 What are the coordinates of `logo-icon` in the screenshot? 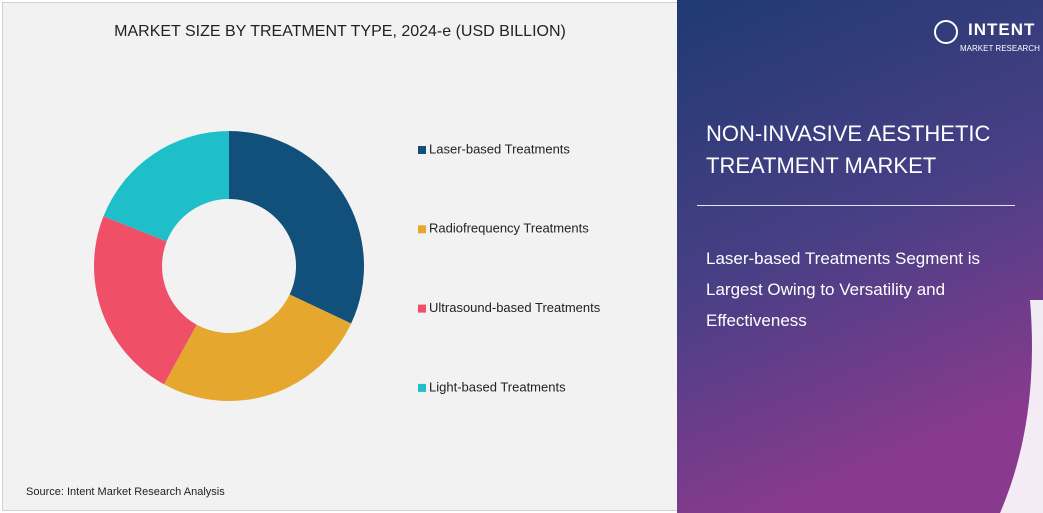 It's located at (946, 32).